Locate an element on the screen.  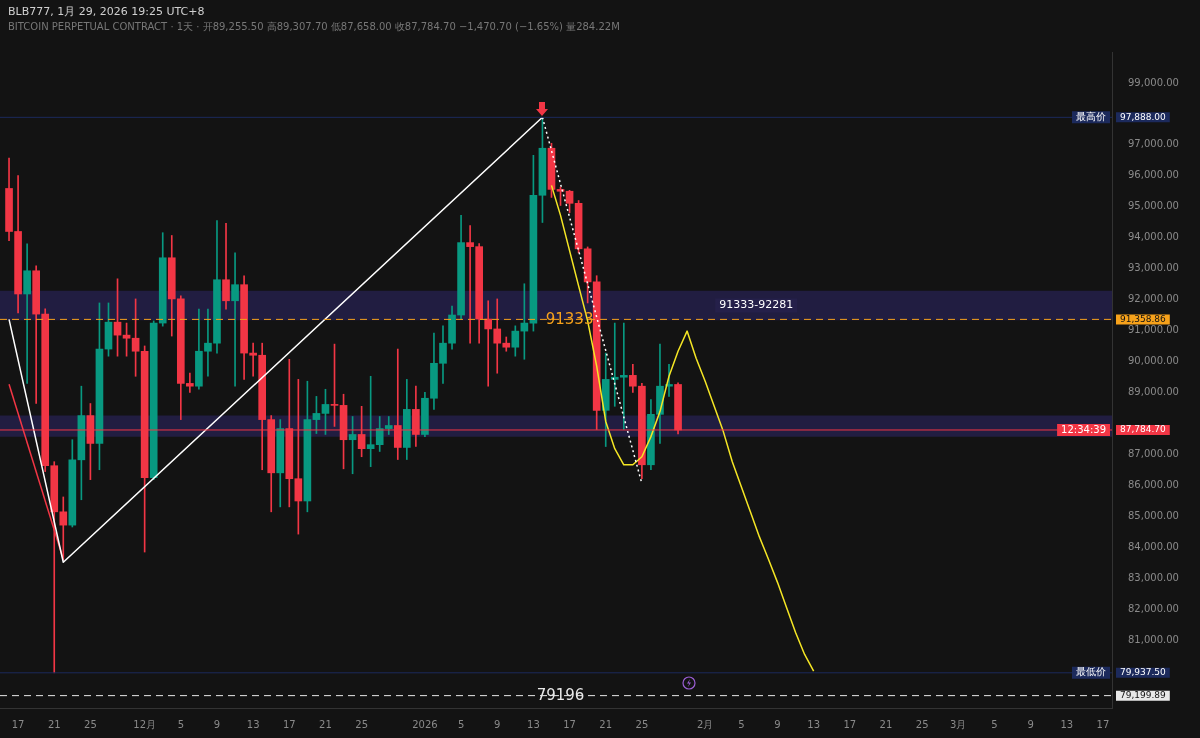
ref-line-label: 97,888.00 is located at coordinates (1143, 116).